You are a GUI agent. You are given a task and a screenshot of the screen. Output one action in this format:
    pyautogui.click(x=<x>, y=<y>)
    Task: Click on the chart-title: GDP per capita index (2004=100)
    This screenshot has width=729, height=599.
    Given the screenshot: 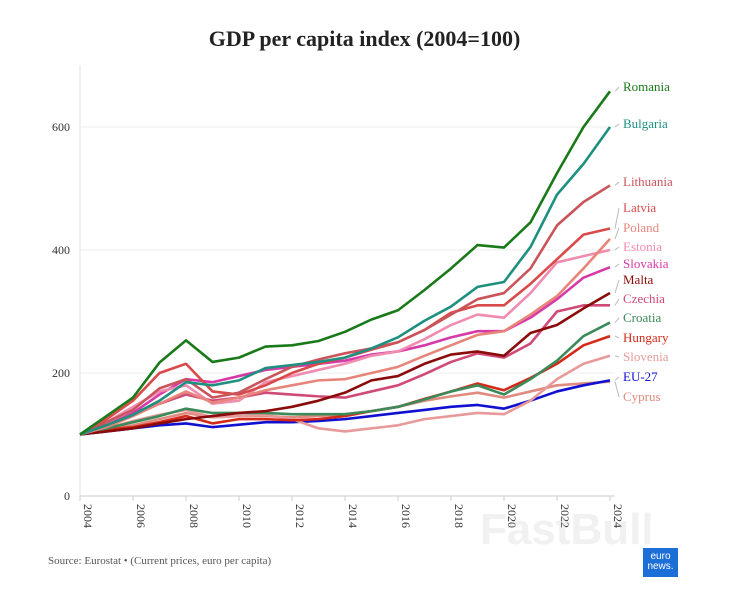 What is the action you would take?
    pyautogui.click(x=364, y=38)
    